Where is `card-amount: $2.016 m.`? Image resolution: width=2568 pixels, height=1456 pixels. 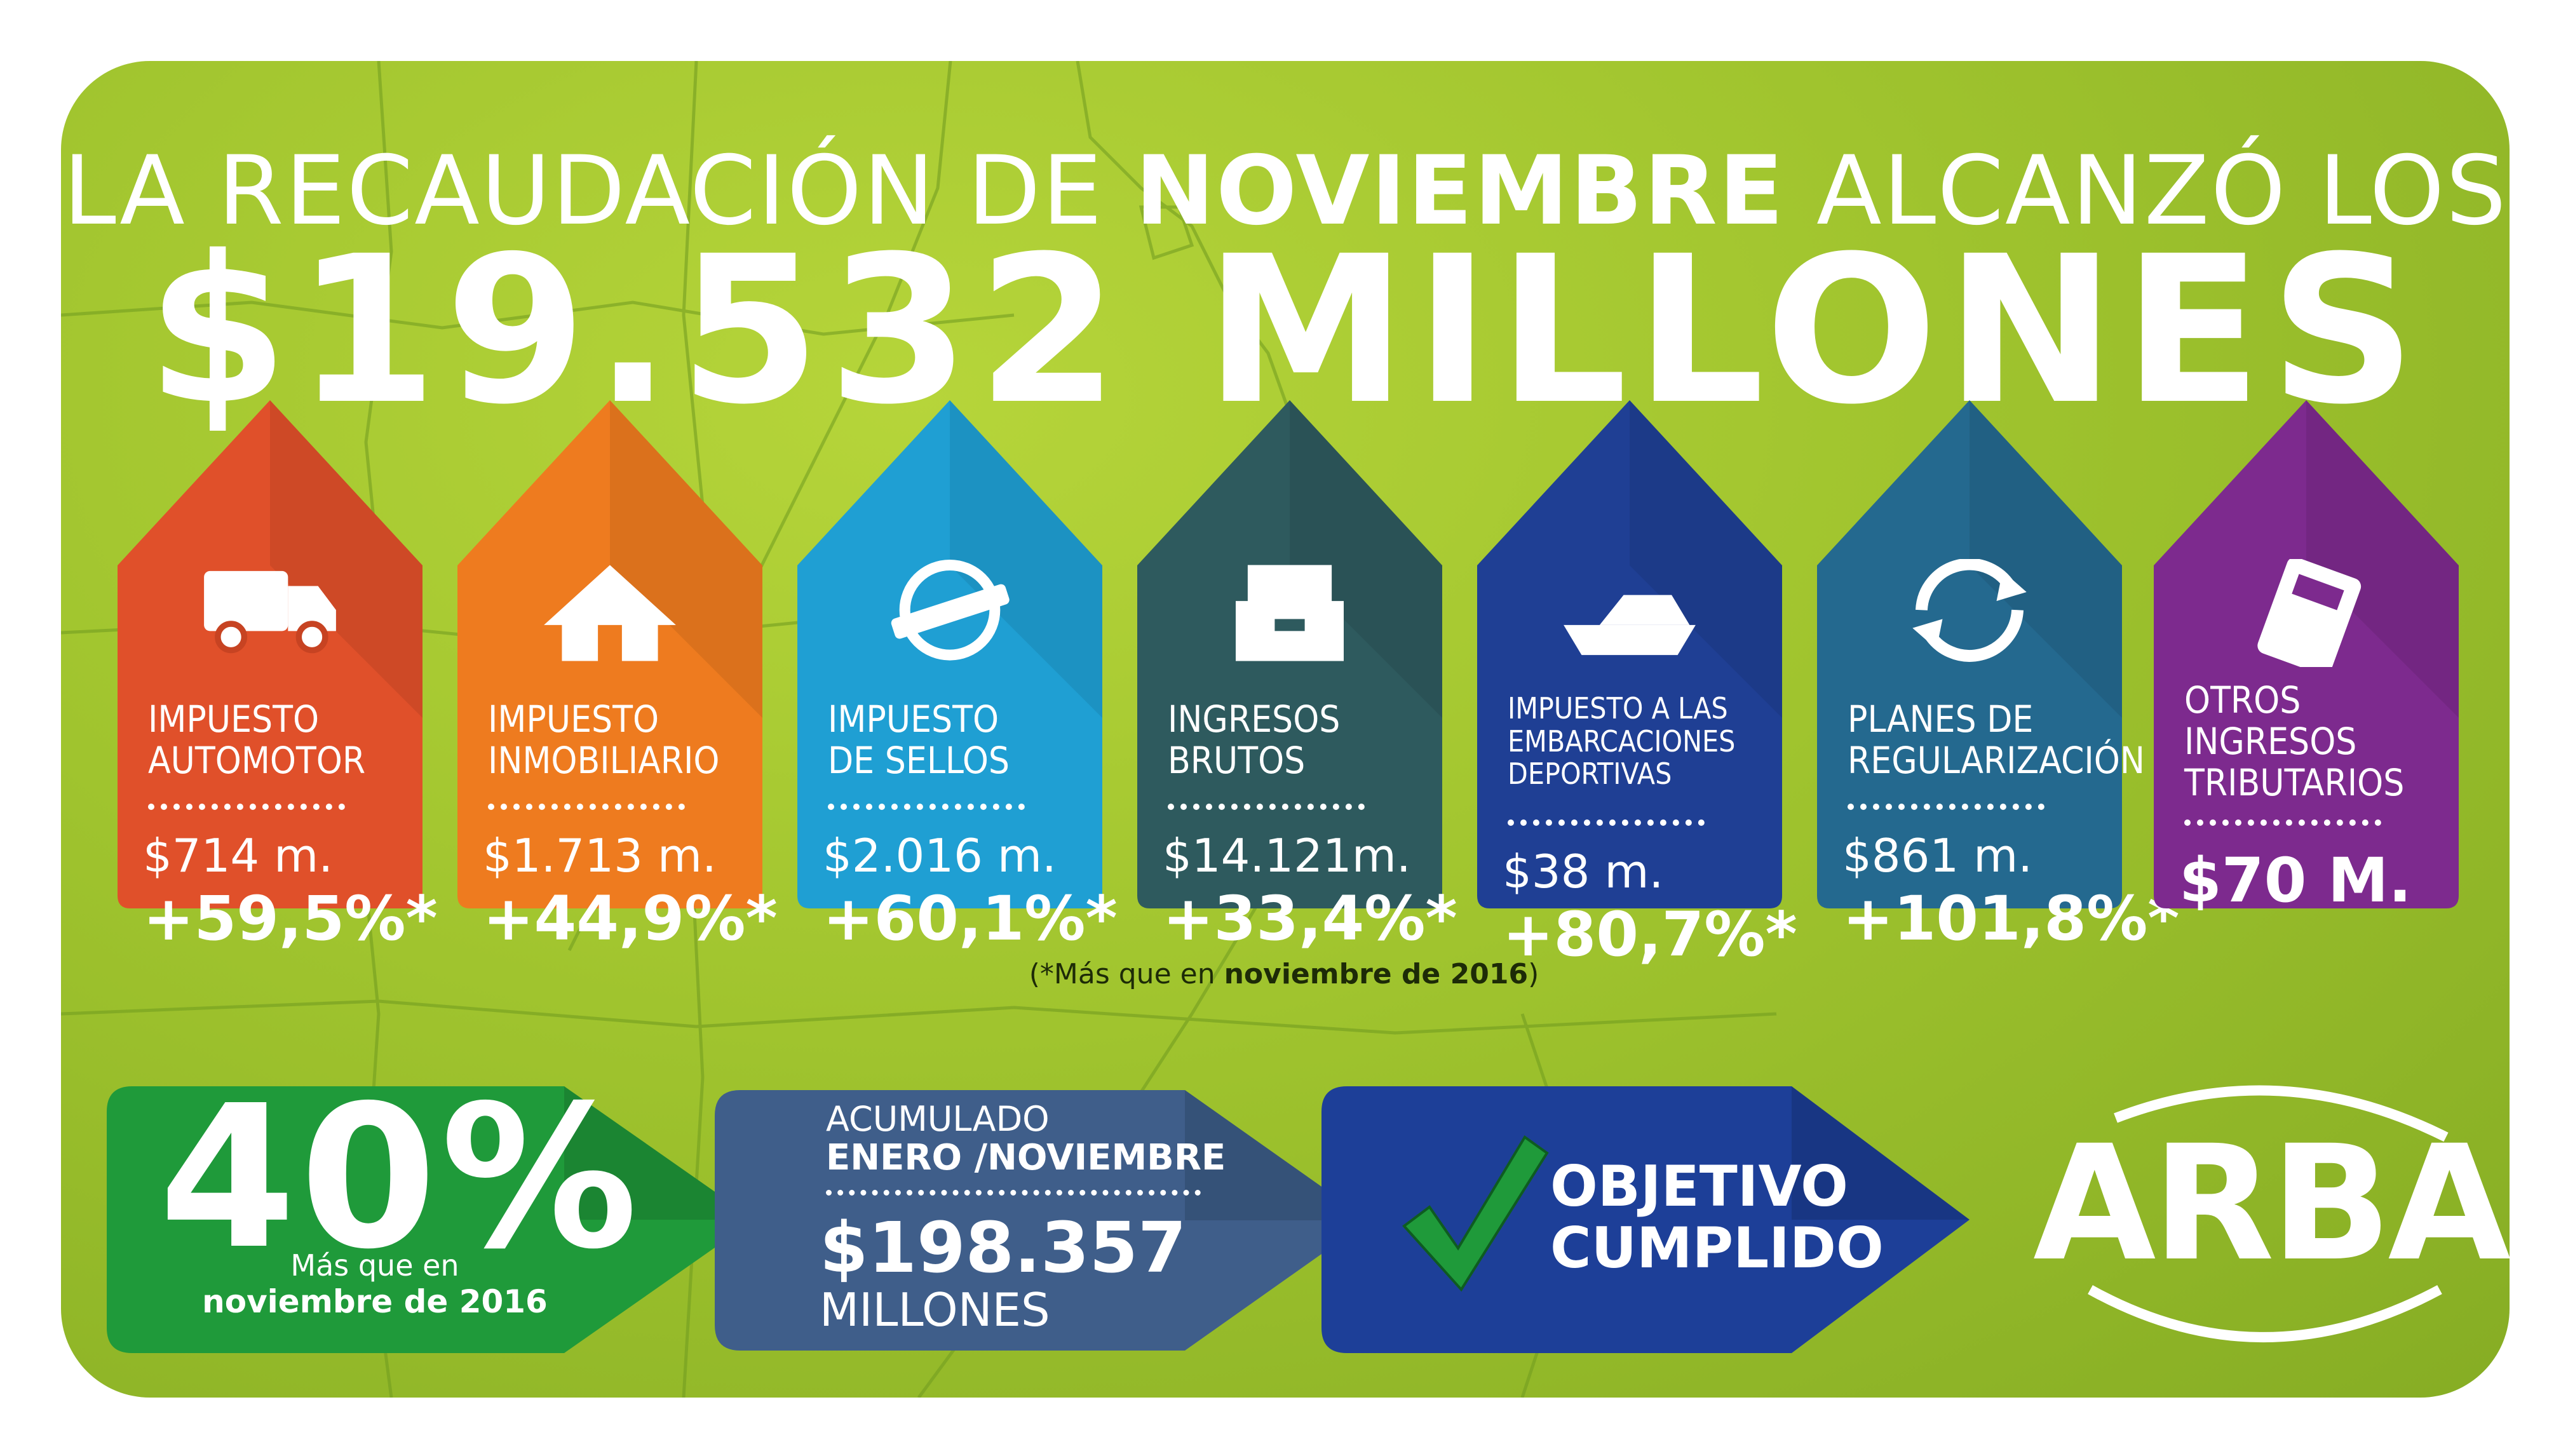 card-amount: $2.016 m. is located at coordinates (940, 855).